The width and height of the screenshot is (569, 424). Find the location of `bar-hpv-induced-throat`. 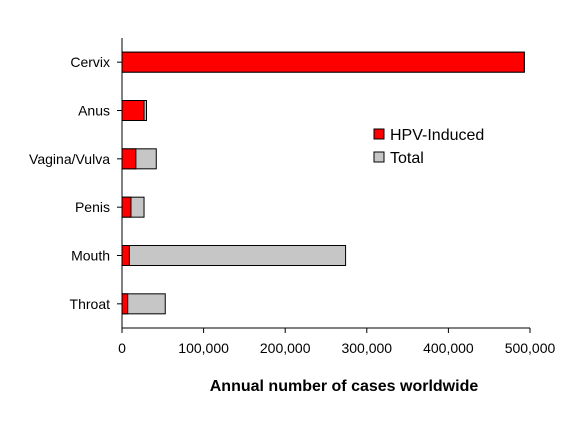

bar-hpv-induced-throat is located at coordinates (125, 304).